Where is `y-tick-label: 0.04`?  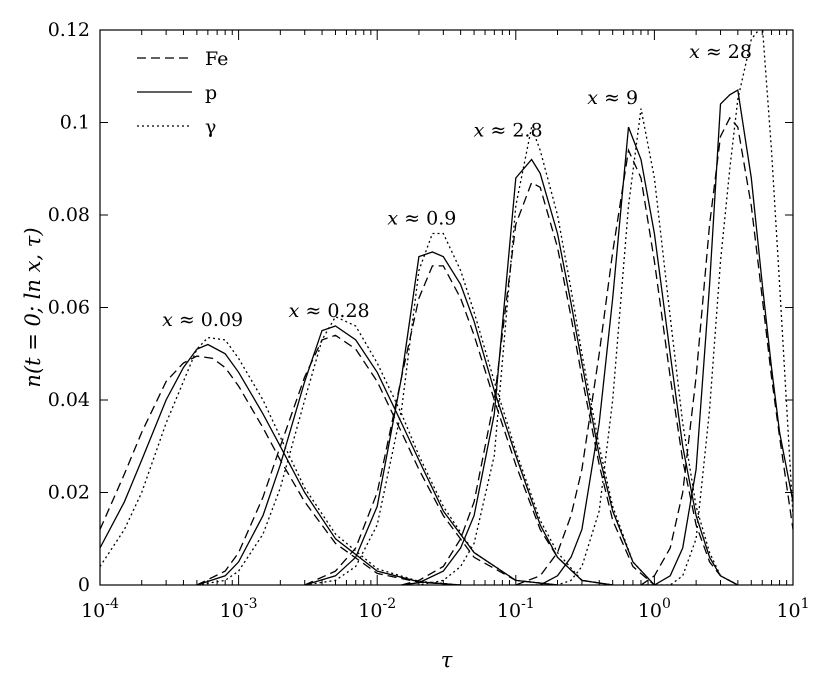 y-tick-label: 0.04 is located at coordinates (69, 400).